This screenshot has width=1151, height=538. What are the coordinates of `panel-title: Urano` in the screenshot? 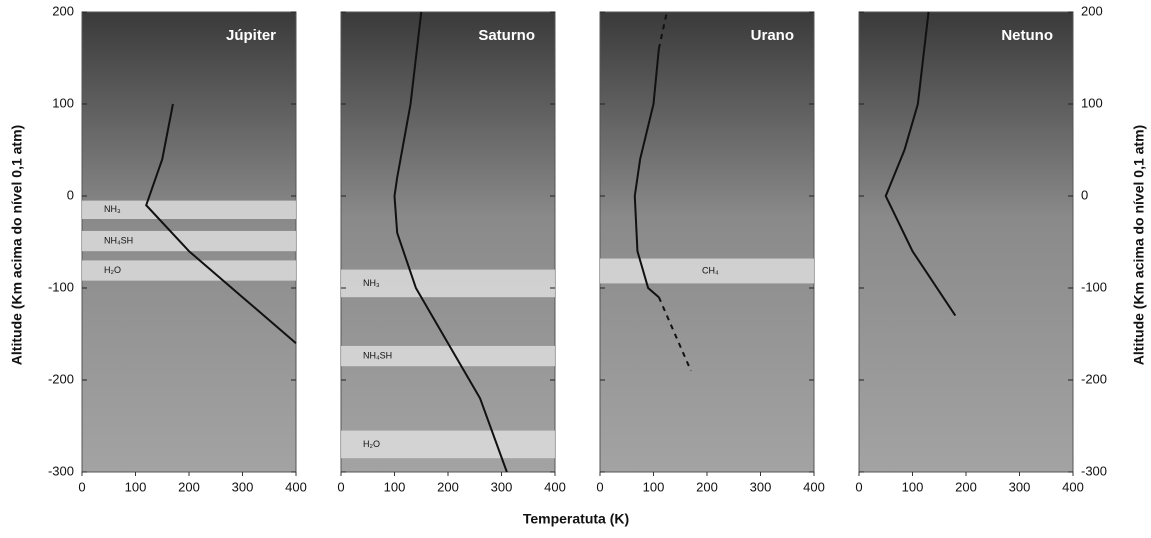 It's located at (772, 35).